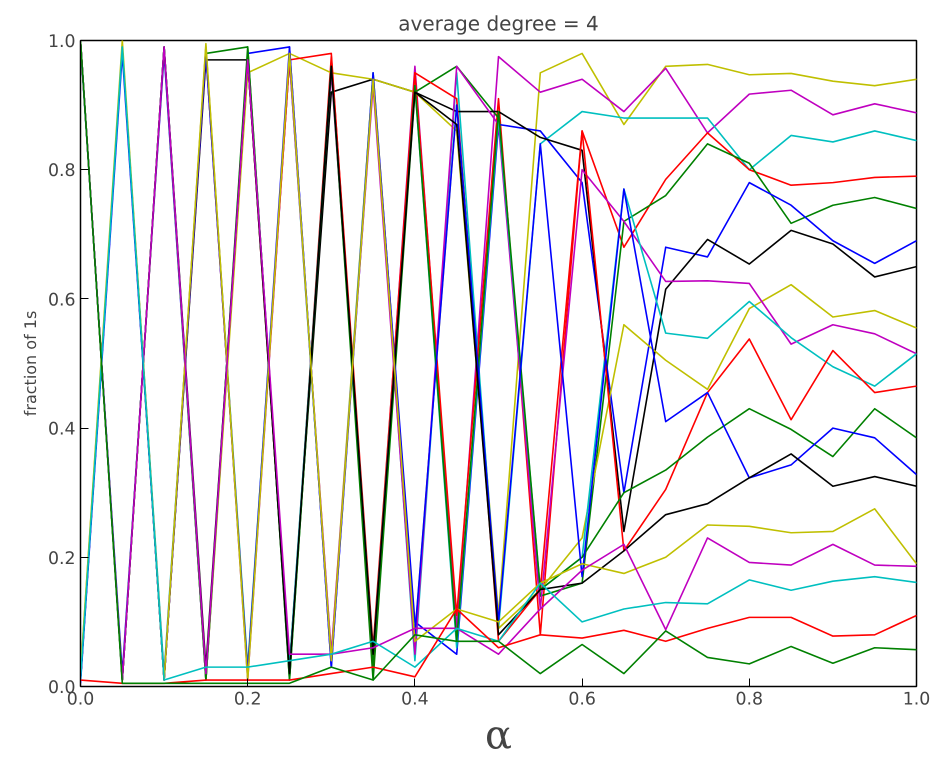  What do you see at coordinates (415, 700) in the screenshot?
I see `x-tick-label: 0.4` at bounding box center [415, 700].